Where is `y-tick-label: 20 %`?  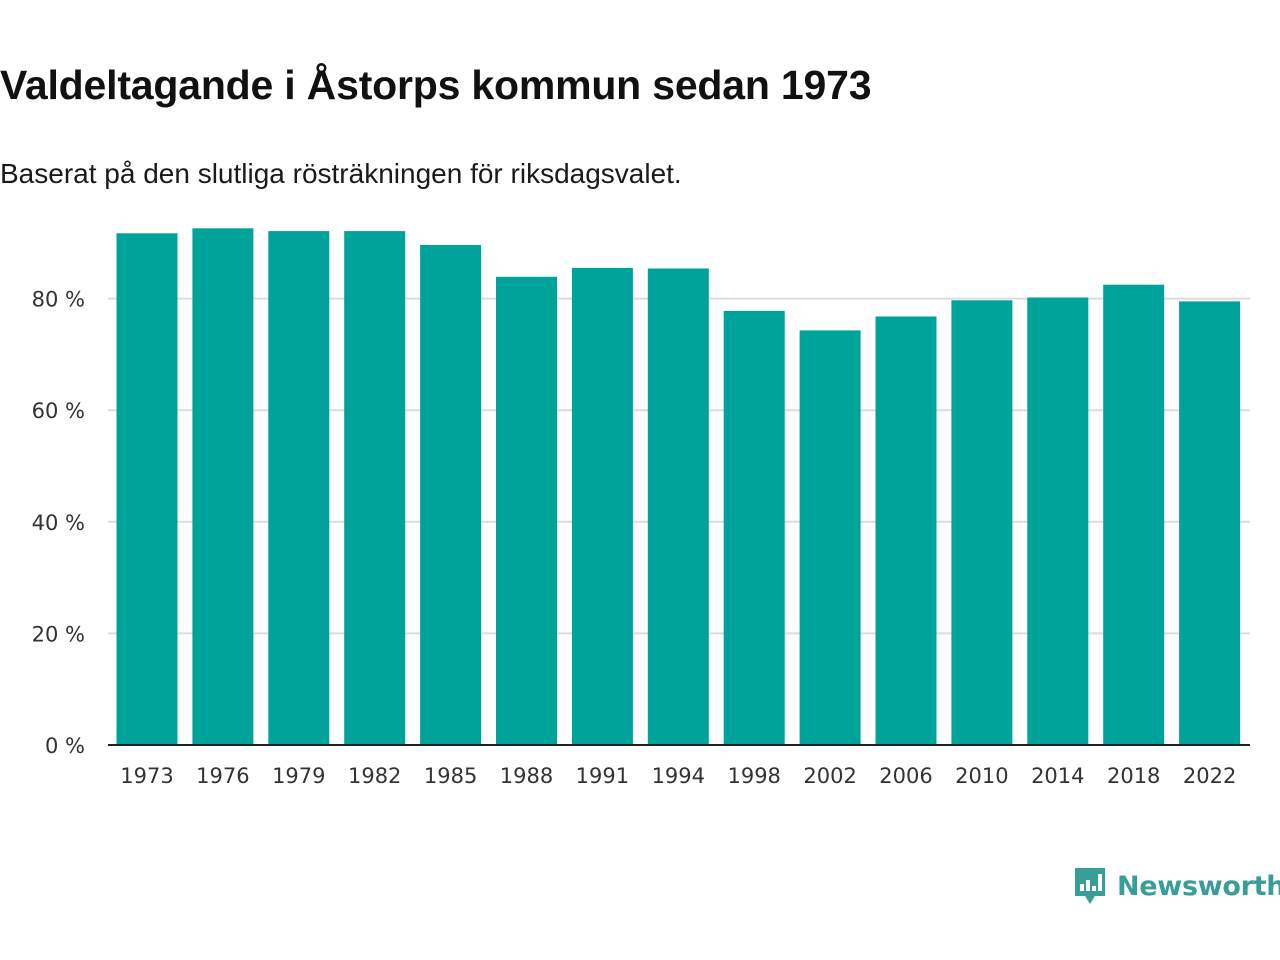 y-tick-label: 20 % is located at coordinates (58, 634).